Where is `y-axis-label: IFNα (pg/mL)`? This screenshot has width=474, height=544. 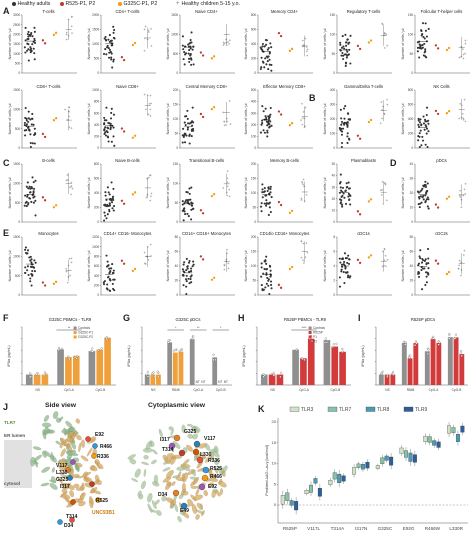
y-axis-label: IFNα (pg/mL) is located at coordinates (363, 355).